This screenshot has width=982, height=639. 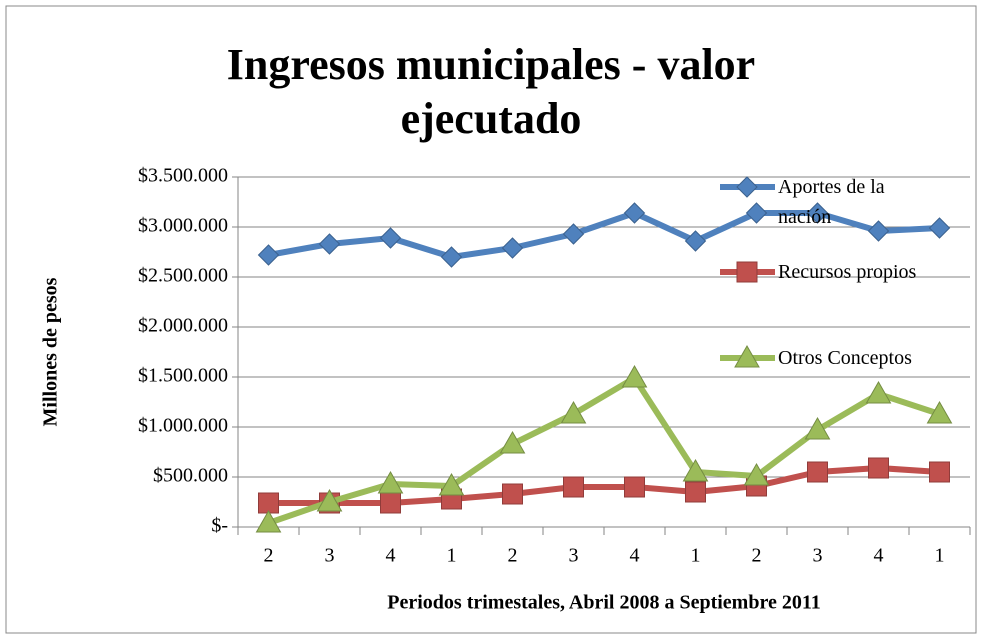 I want to click on y-tick-label: $500.000, so click(x=190, y=476).